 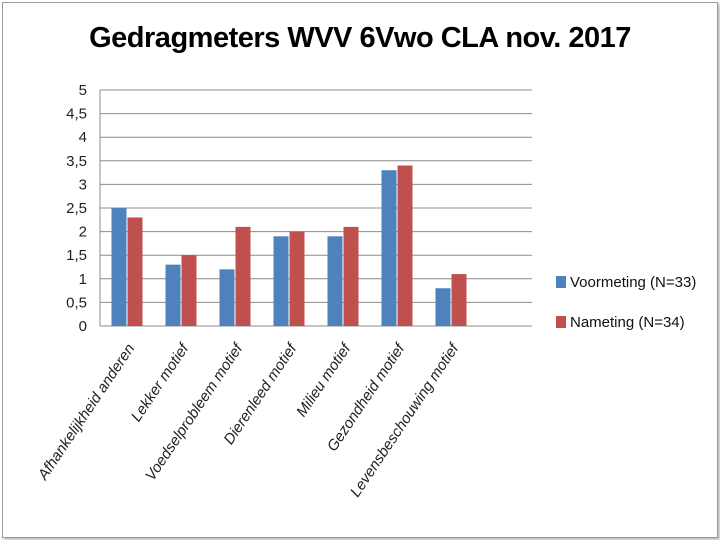 I want to click on y-tick-label: 4, so click(x=83, y=137).